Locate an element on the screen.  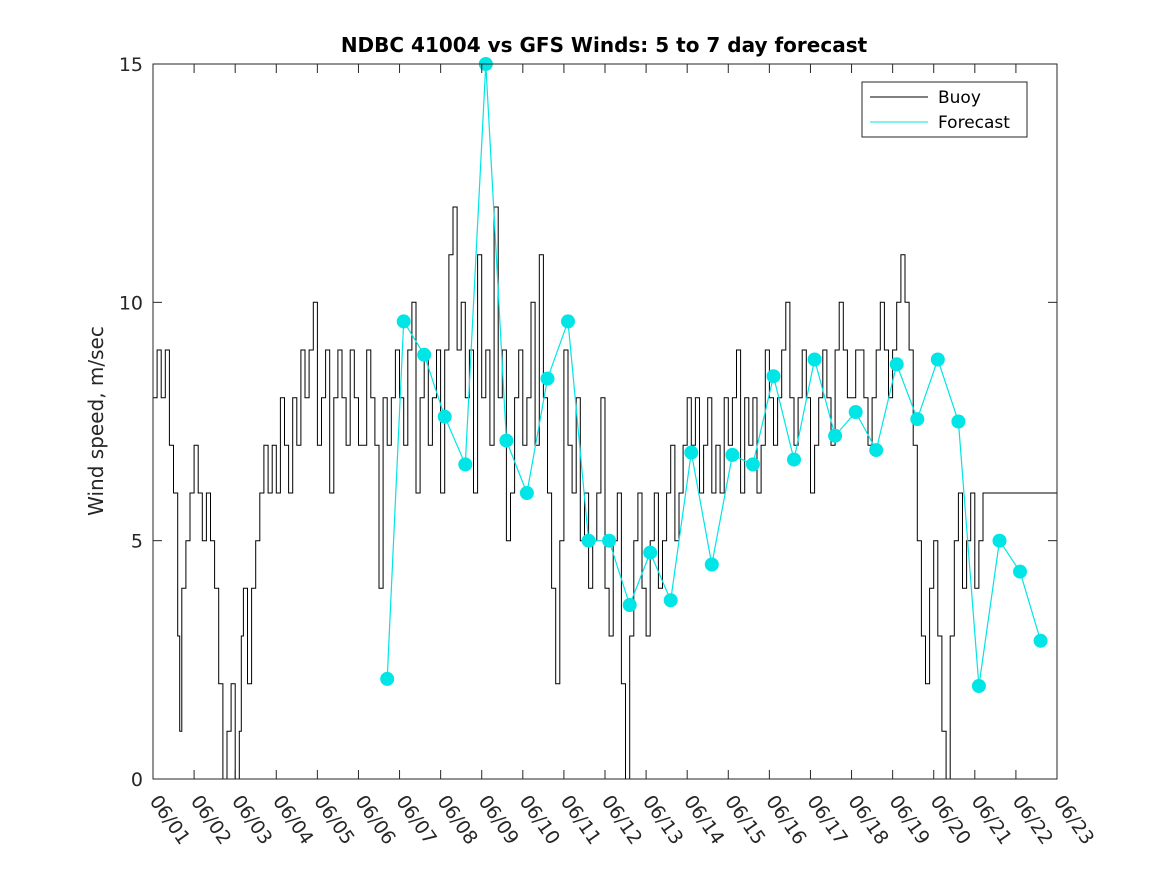
y-tick-label: 15 is located at coordinates (131, 65).